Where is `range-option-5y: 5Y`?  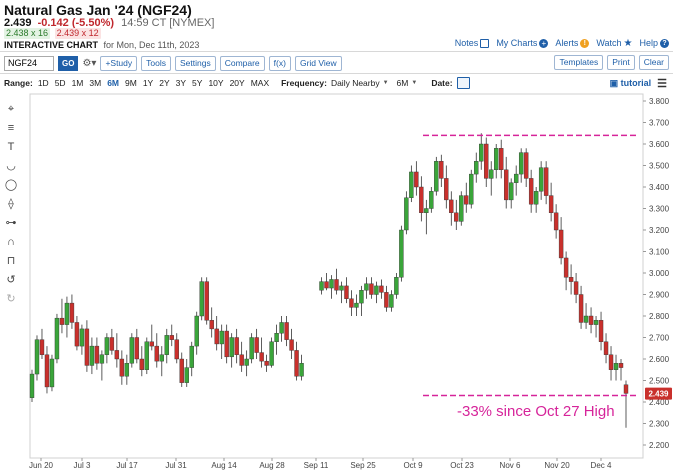
range-option-5y: 5Y is located at coordinates (197, 83).